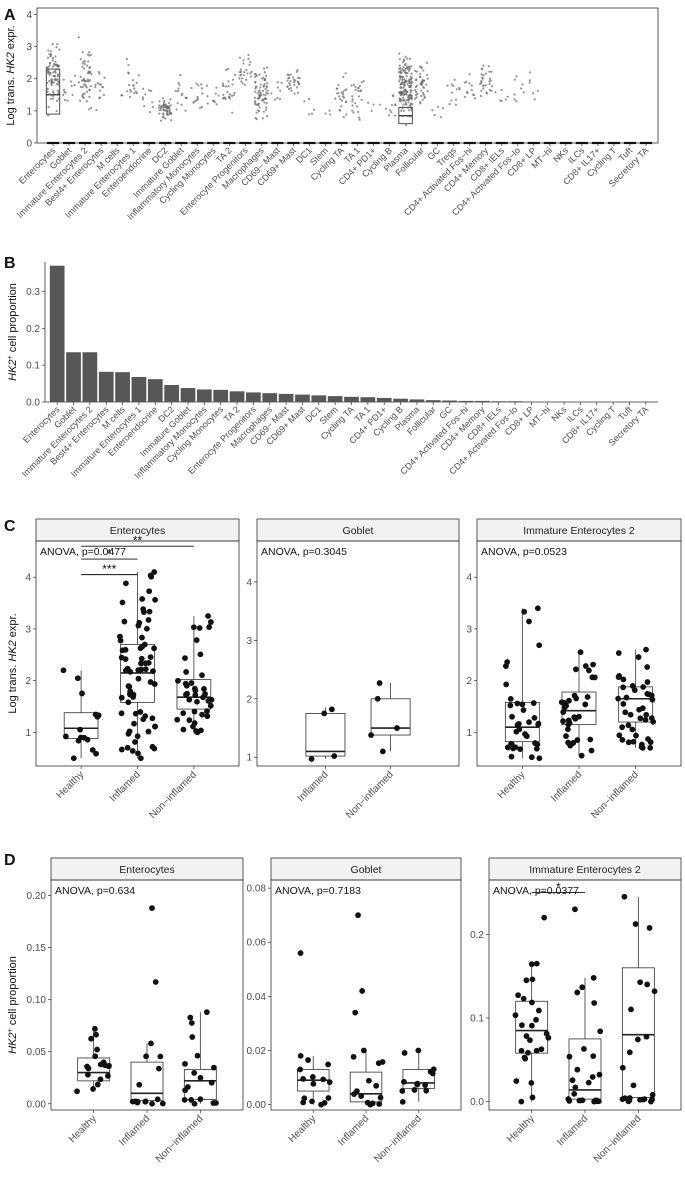 The image size is (685, 1179). What do you see at coordinates (304, 552) in the screenshot?
I see `anova-label: ANOVA, p=0.3045` at bounding box center [304, 552].